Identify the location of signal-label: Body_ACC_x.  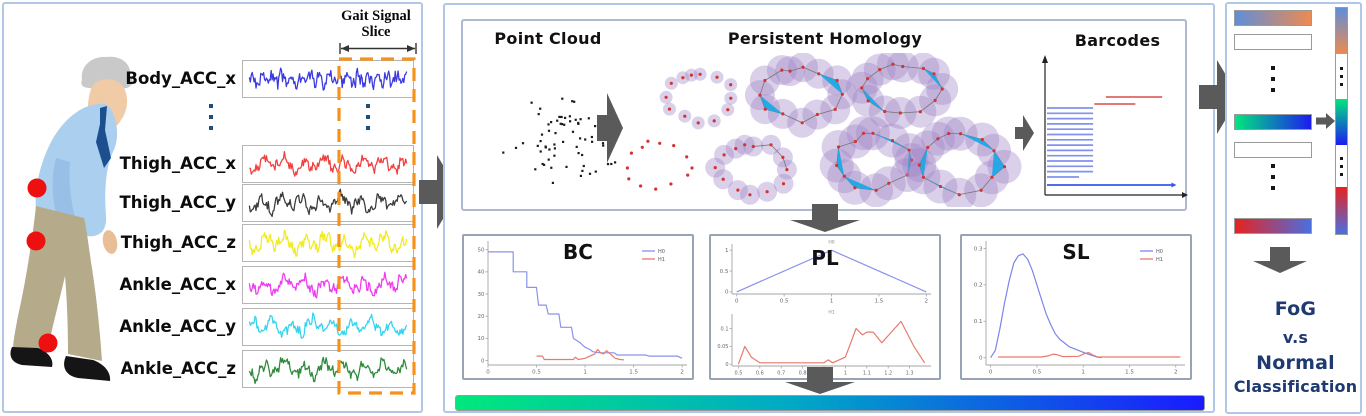
(180, 78).